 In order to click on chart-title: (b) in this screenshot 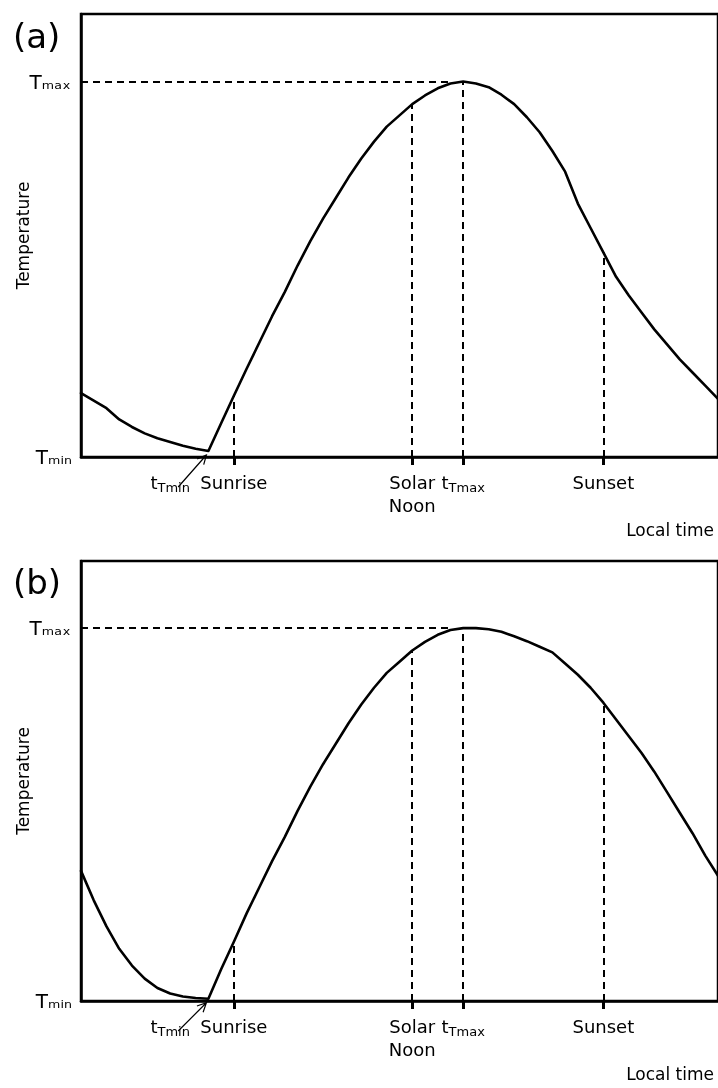, I will do `click(37, 582)`.